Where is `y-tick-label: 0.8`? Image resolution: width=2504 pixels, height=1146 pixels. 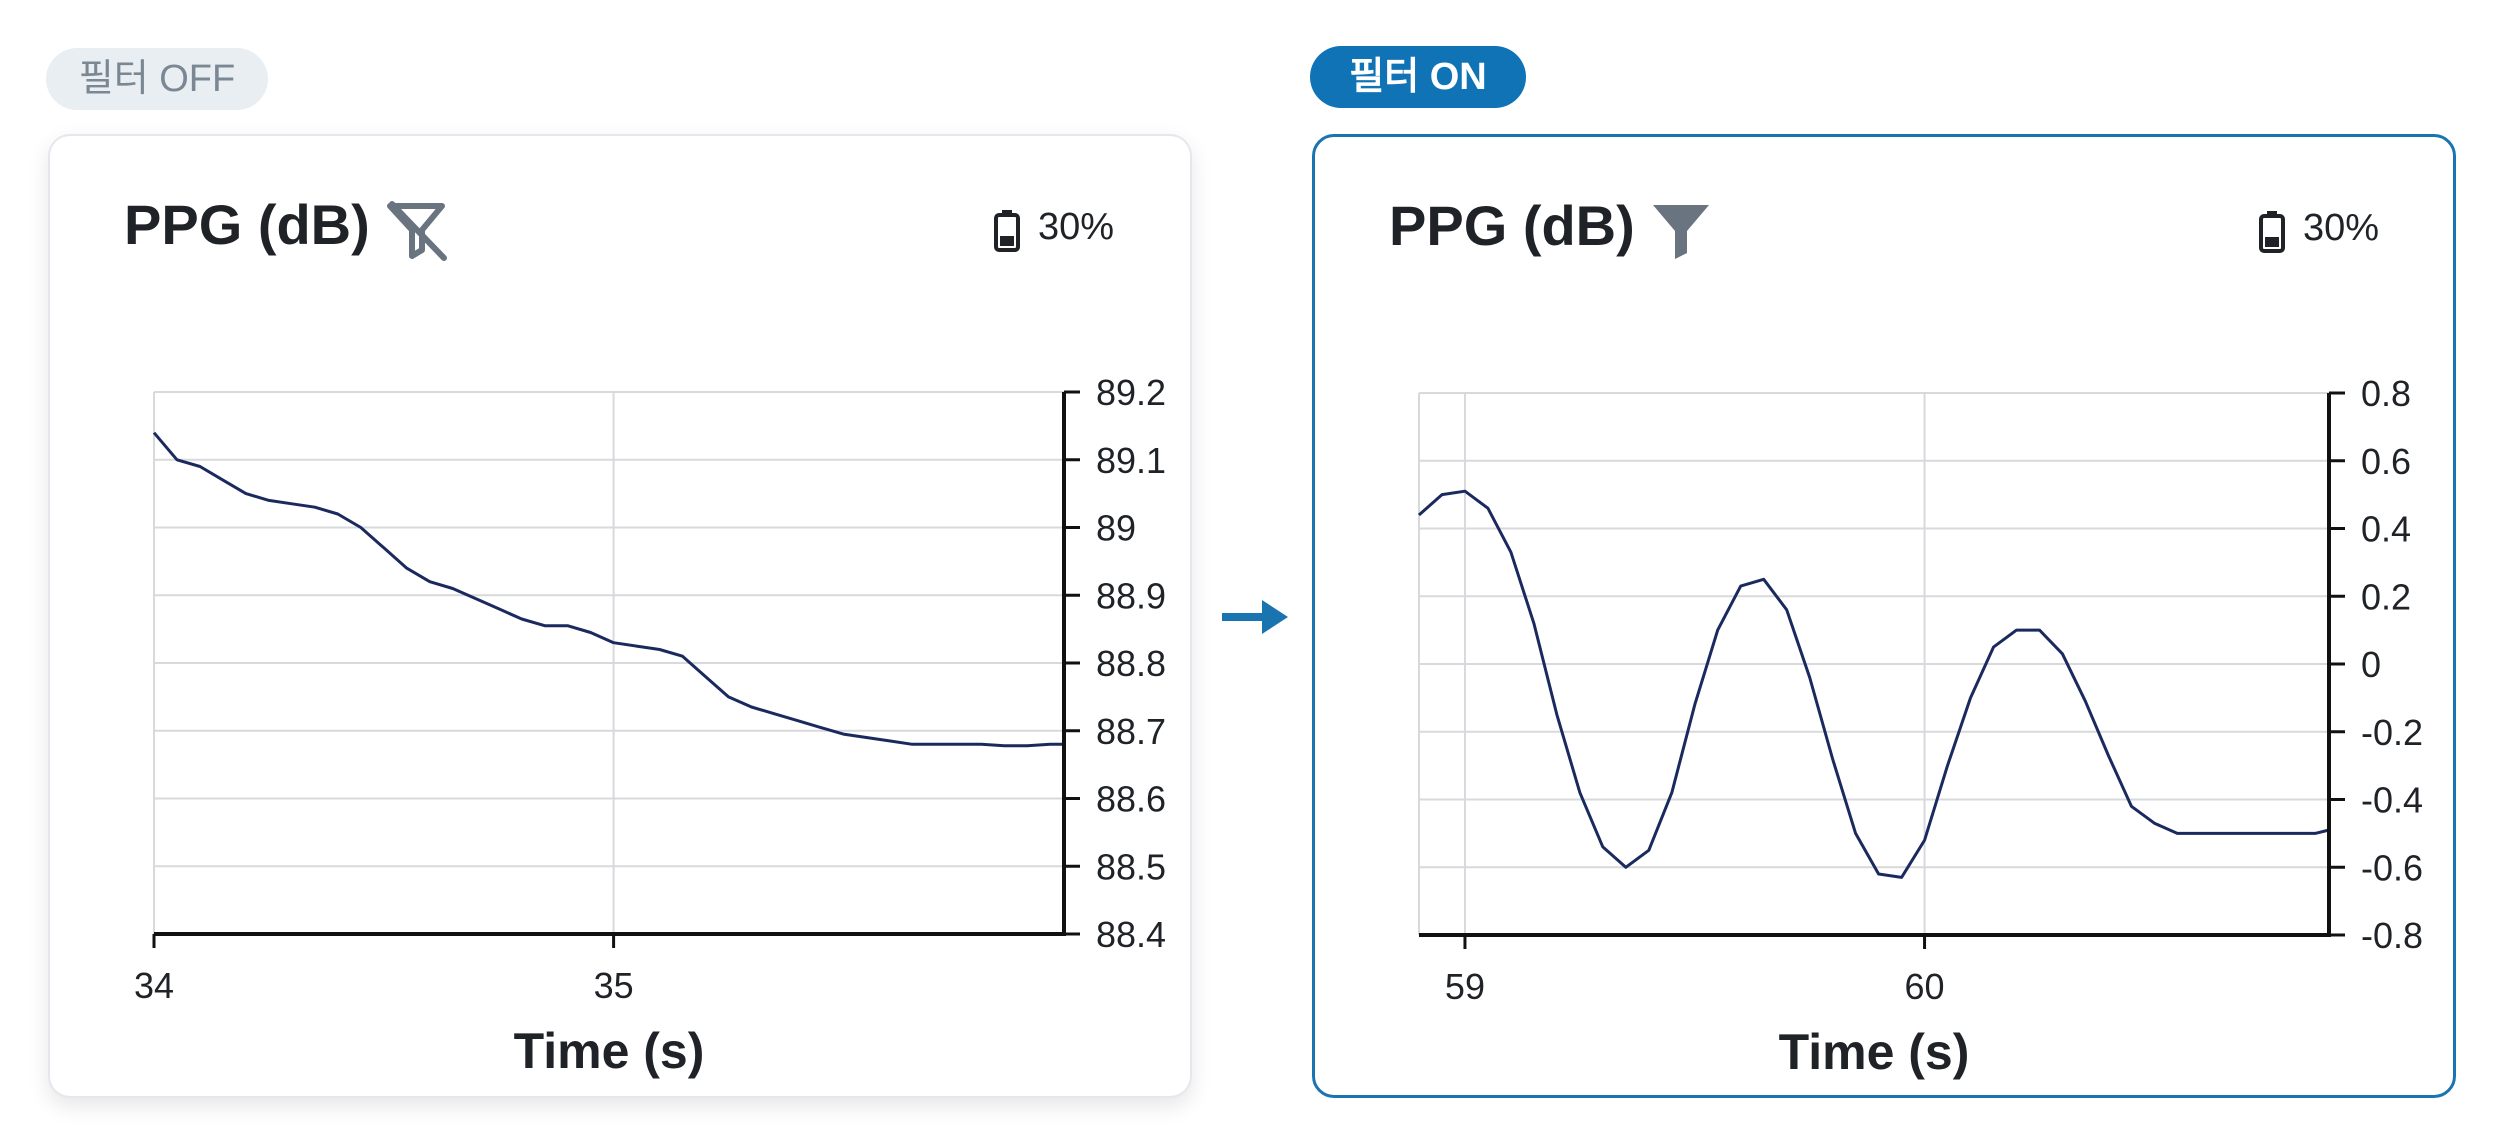 y-tick-label: 0.8 is located at coordinates (2386, 393).